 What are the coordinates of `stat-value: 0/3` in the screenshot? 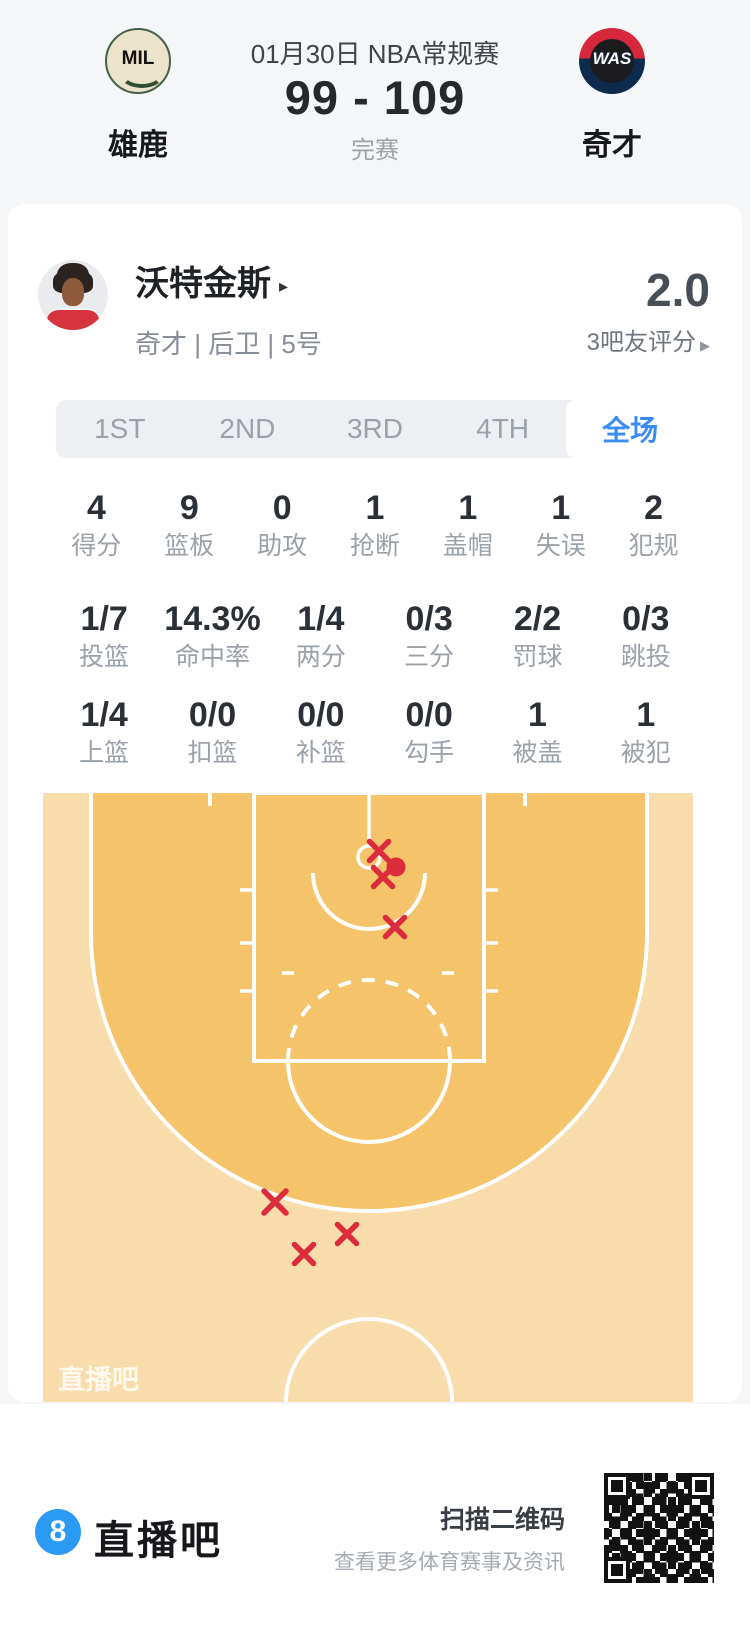 It's located at (429, 619).